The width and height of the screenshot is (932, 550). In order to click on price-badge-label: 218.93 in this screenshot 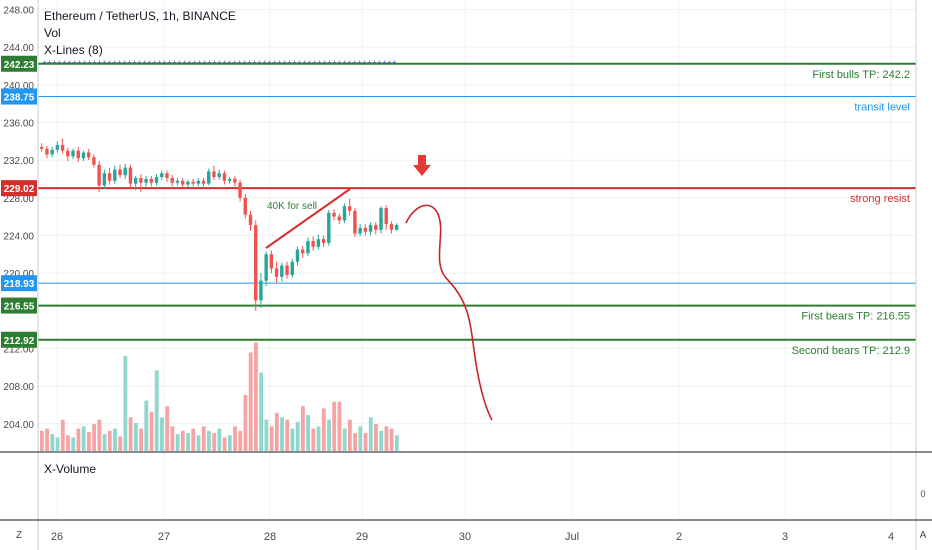, I will do `click(19, 284)`.